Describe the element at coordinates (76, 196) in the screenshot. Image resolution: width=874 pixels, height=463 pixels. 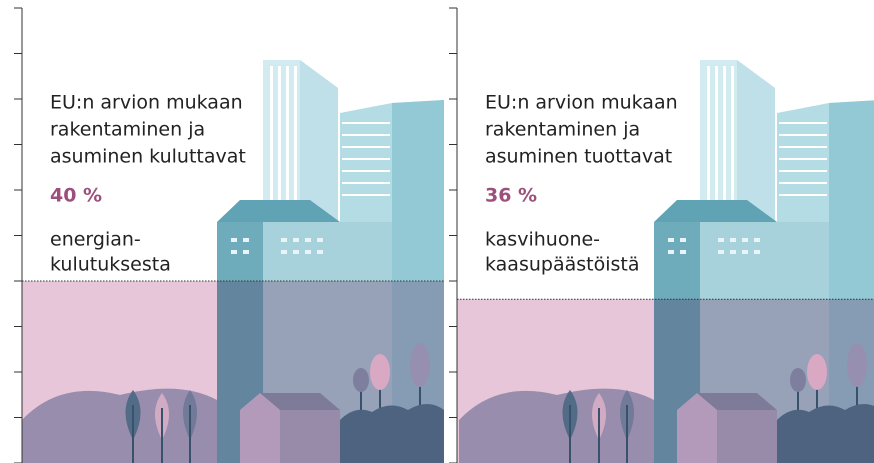
I see `value-label: 40 %` at that location.